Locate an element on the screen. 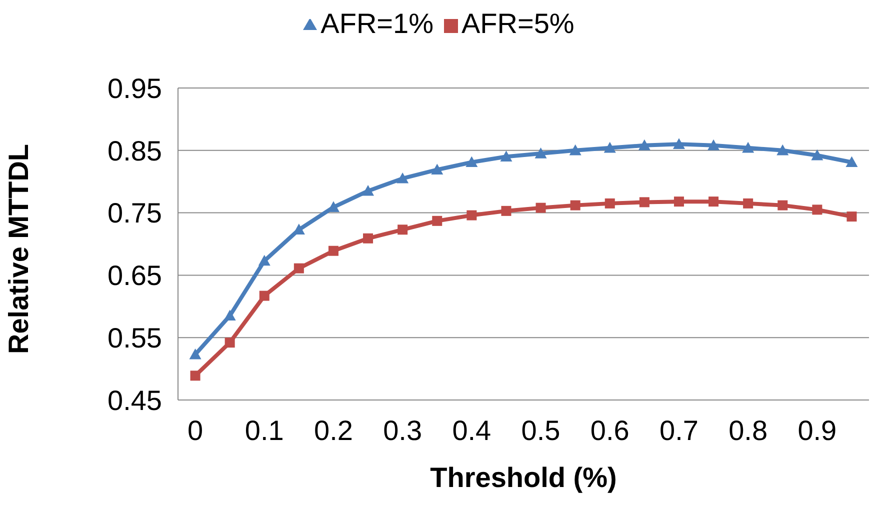 This screenshot has width=887, height=513. y-tick-label: 0.95 is located at coordinates (135, 88).